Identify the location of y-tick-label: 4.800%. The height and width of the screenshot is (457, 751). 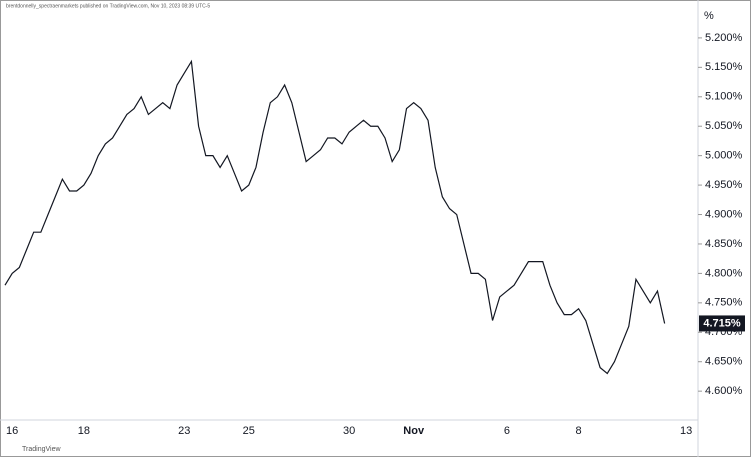
(724, 273).